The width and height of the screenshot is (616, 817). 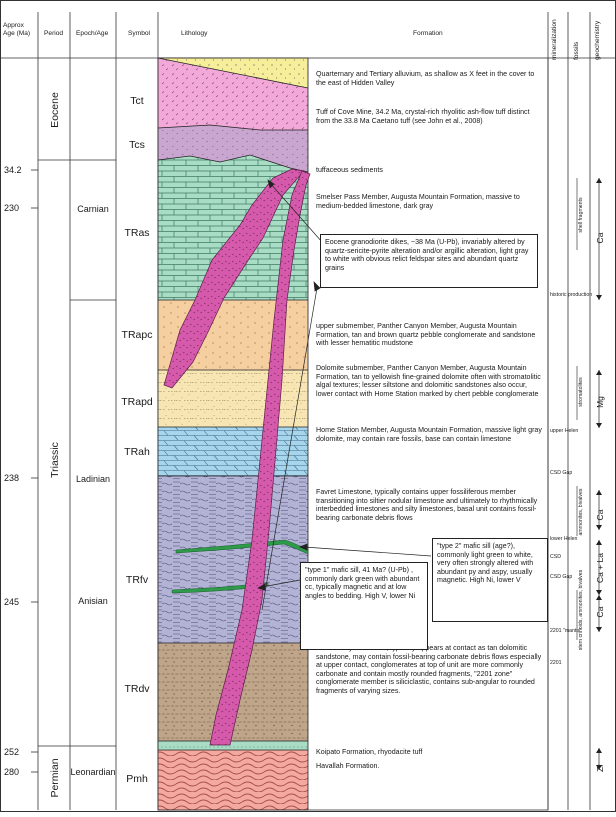 What do you see at coordinates (55, 777) in the screenshot?
I see `period-label: Permian` at bounding box center [55, 777].